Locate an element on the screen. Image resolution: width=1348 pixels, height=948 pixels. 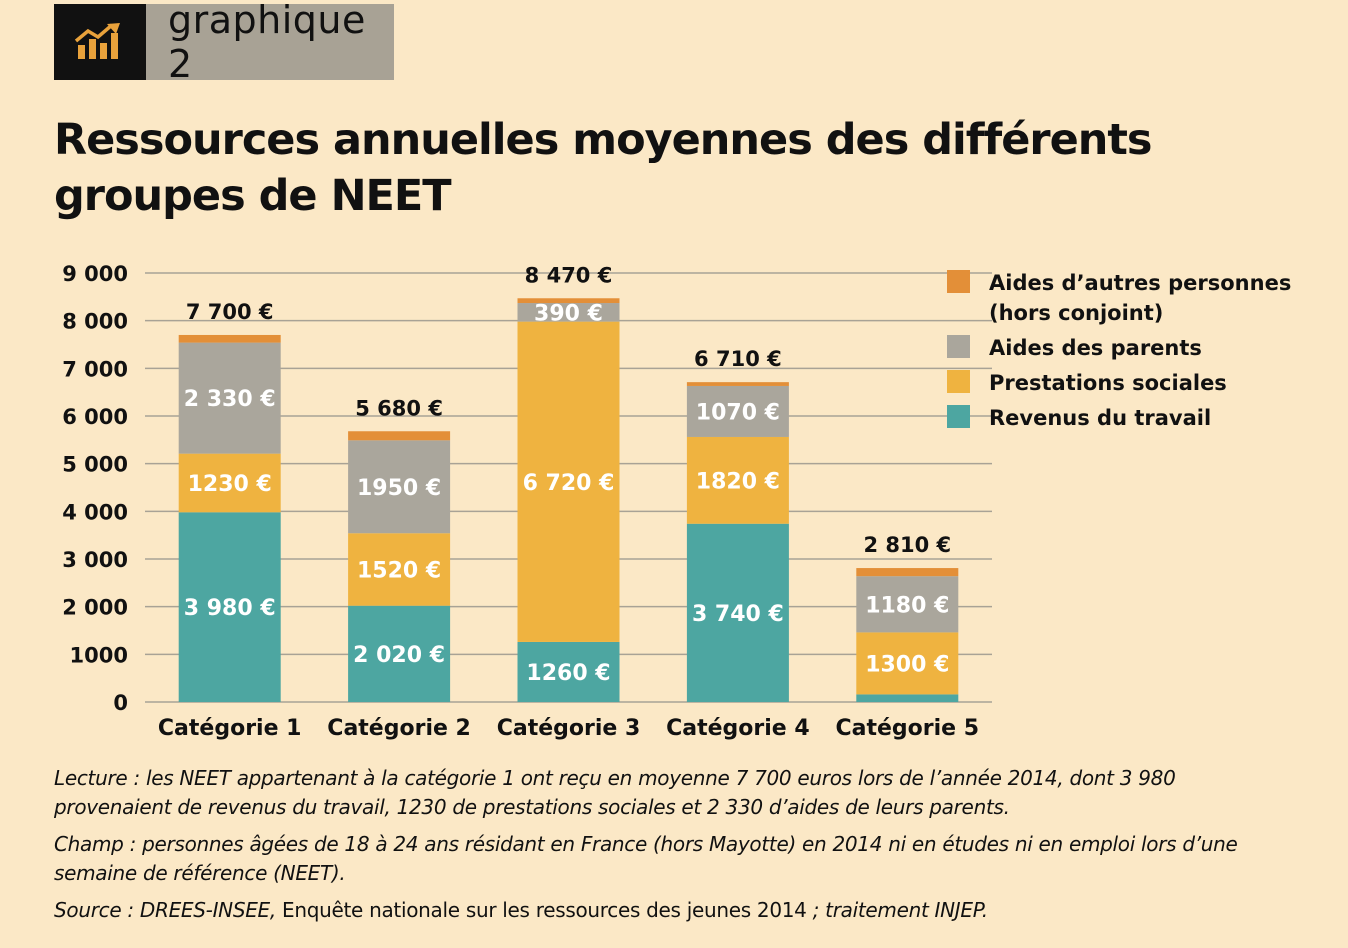
data-label: 1260 € is located at coordinates (568, 673).